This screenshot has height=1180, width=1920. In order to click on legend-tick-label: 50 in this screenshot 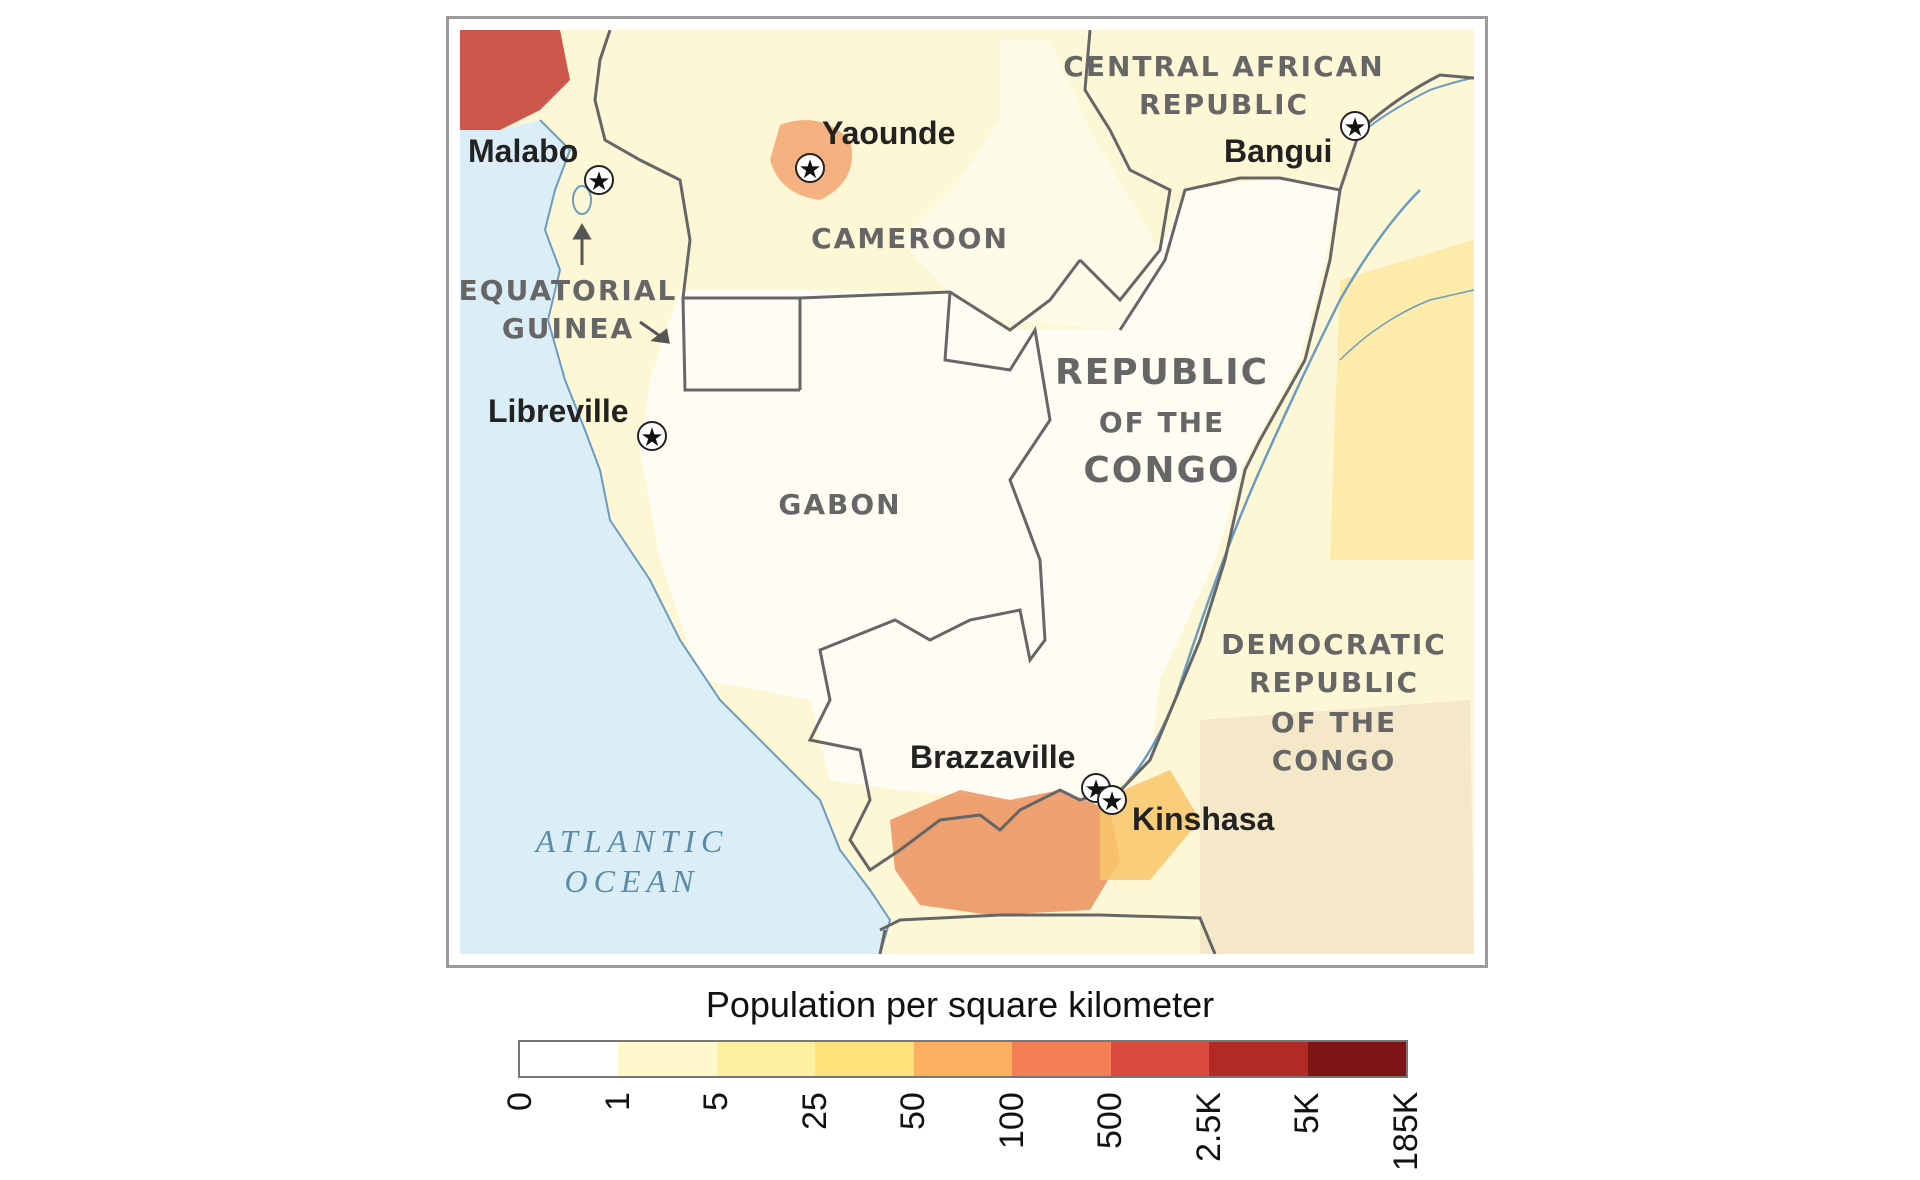, I will do `click(913, 1111)`.